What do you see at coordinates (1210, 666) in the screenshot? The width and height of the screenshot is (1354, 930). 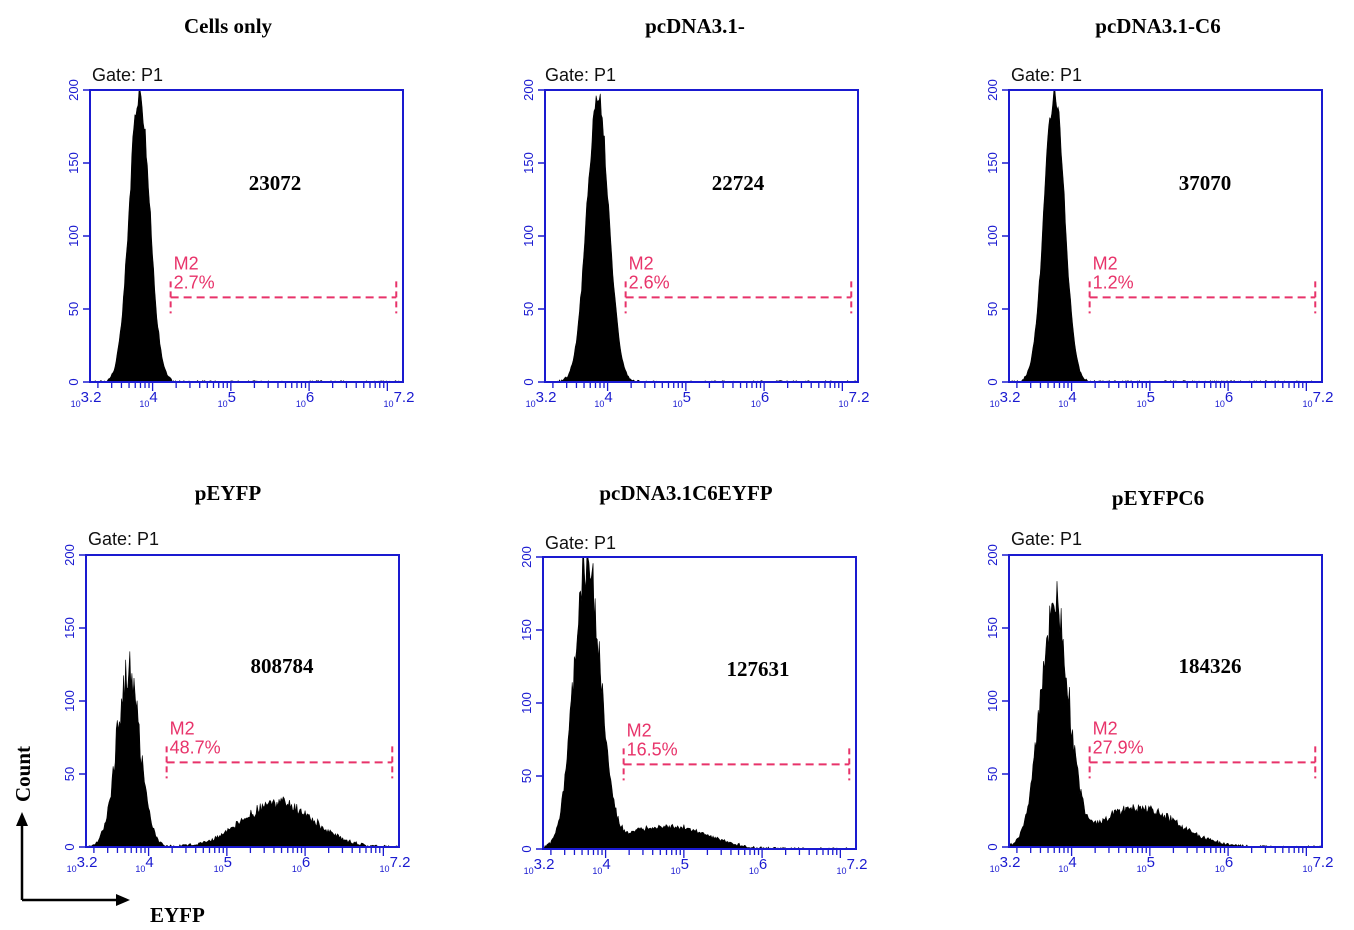 I see `mfi-value: 184326` at bounding box center [1210, 666].